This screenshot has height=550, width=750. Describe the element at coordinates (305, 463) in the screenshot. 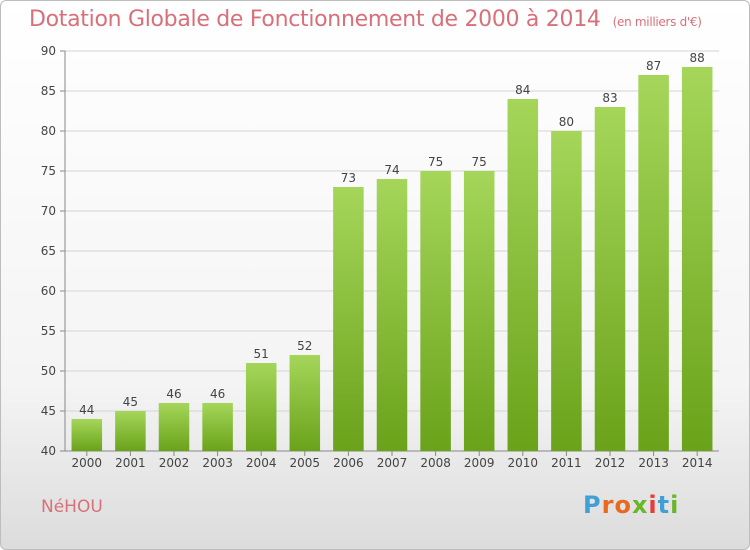

I see `x-tick-label: 2005` at that location.